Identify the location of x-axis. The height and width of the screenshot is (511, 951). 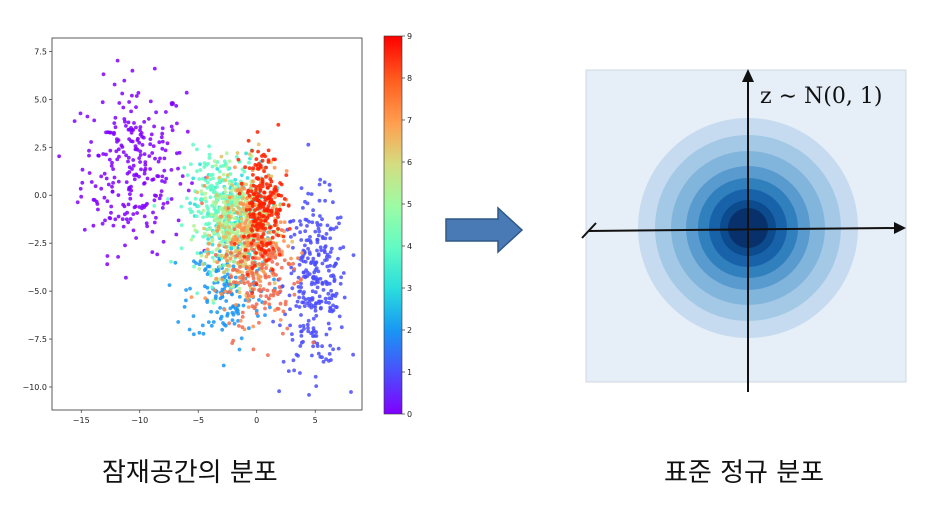
(742, 229).